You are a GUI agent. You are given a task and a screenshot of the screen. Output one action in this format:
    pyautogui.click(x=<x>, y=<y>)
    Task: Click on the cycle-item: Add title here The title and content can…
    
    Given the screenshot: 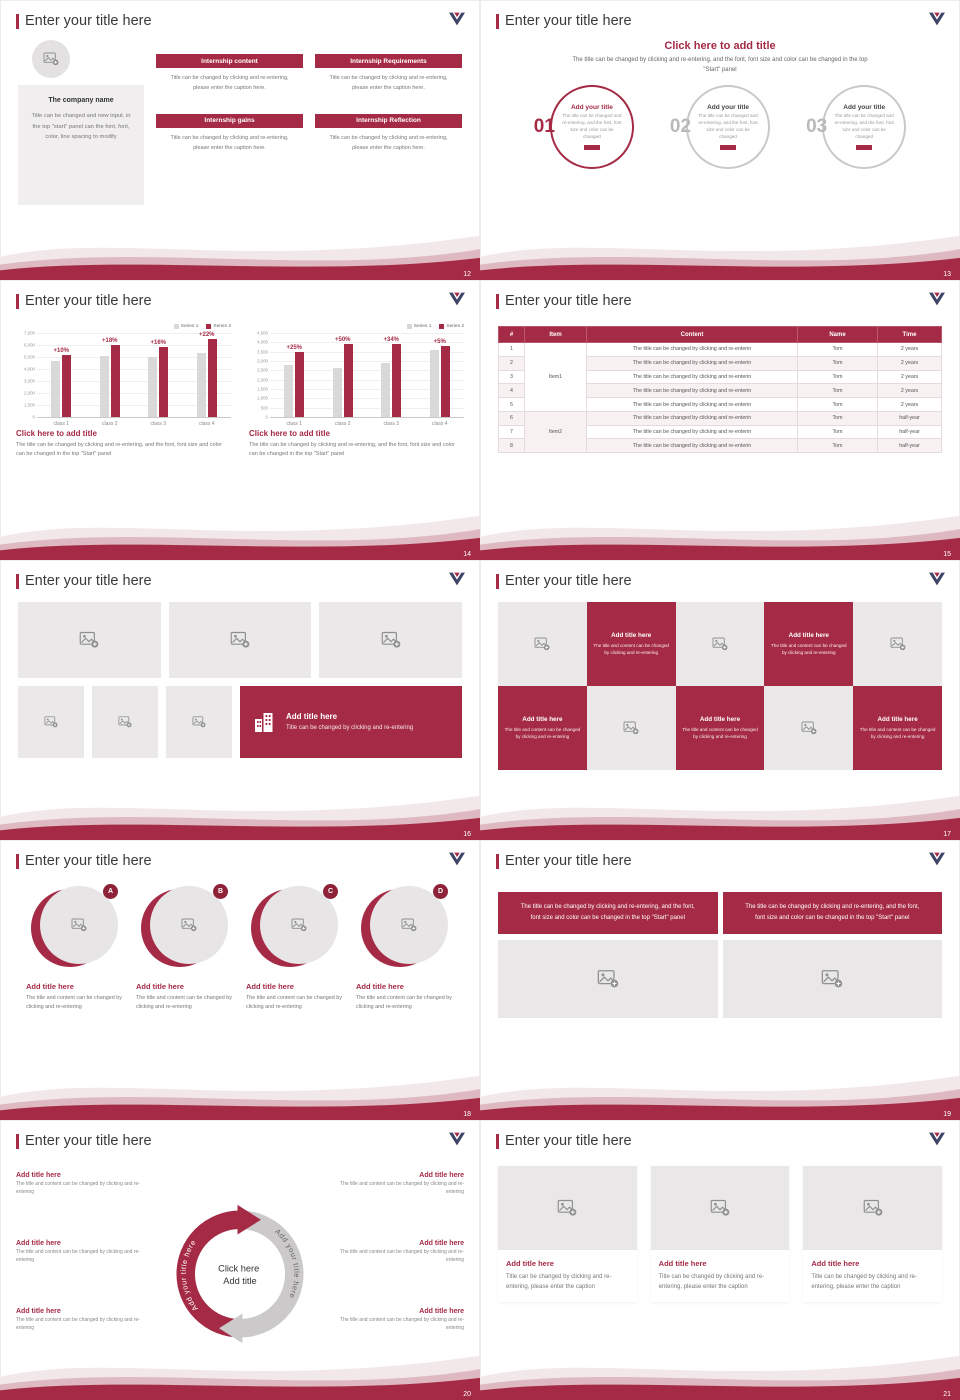 What is the action you would take?
    pyautogui.click(x=393, y=1320)
    